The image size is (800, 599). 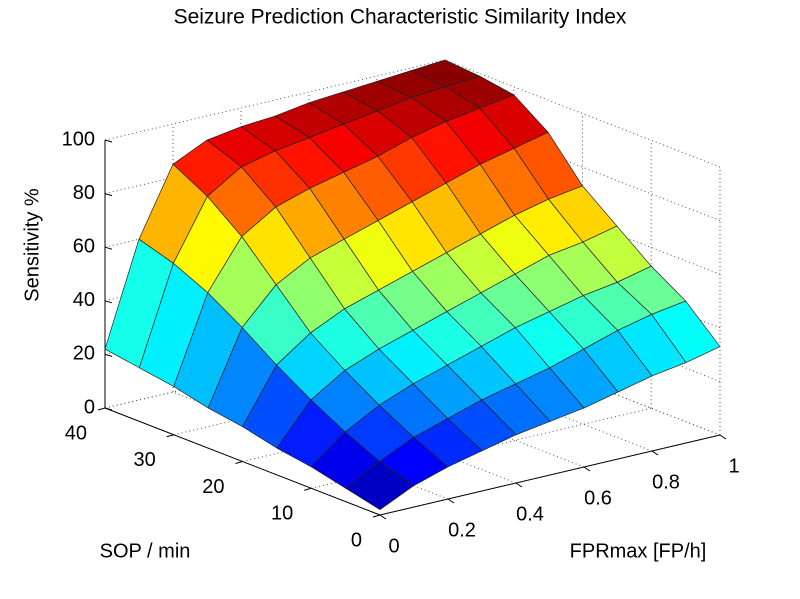 What do you see at coordinates (84, 193) in the screenshot?
I see `z-tick-label: 80` at bounding box center [84, 193].